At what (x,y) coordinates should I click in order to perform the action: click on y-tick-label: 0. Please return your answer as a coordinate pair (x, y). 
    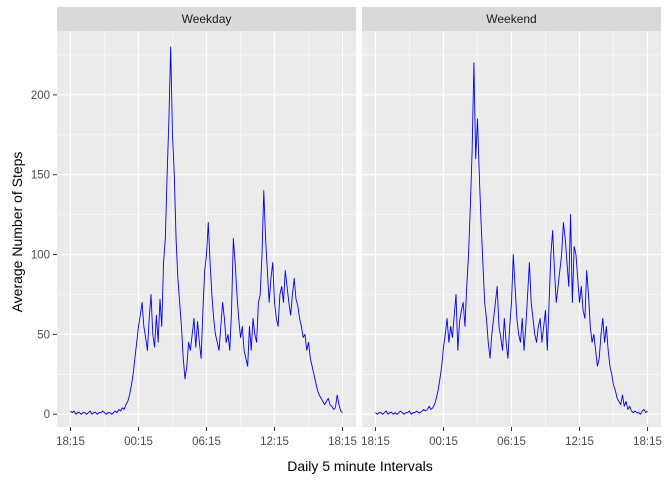
    Looking at the image, I should click on (47, 415).